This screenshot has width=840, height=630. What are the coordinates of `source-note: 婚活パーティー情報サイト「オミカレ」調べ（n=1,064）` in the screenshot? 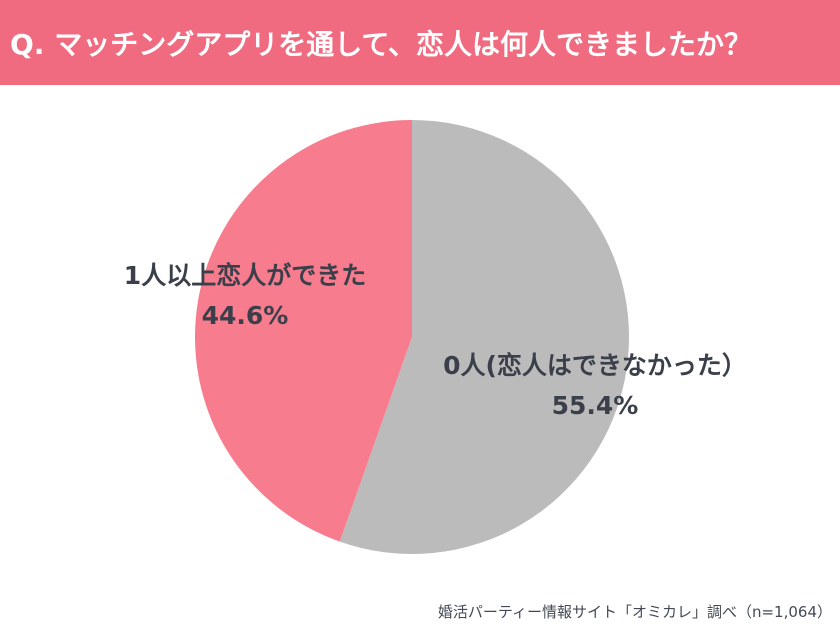 It's located at (634, 612).